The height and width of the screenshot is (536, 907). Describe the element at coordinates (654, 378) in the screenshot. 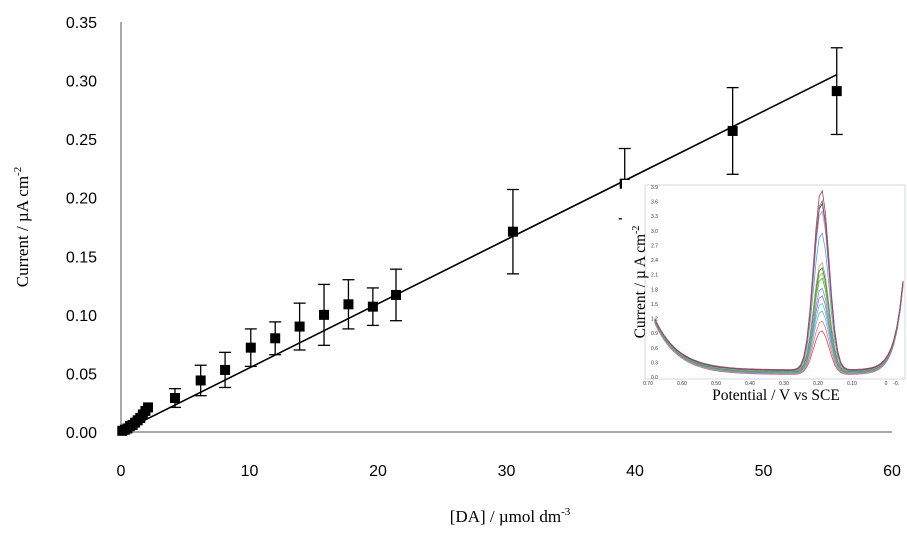

I see `inset-y-tick-label-0: 0.0` at that location.